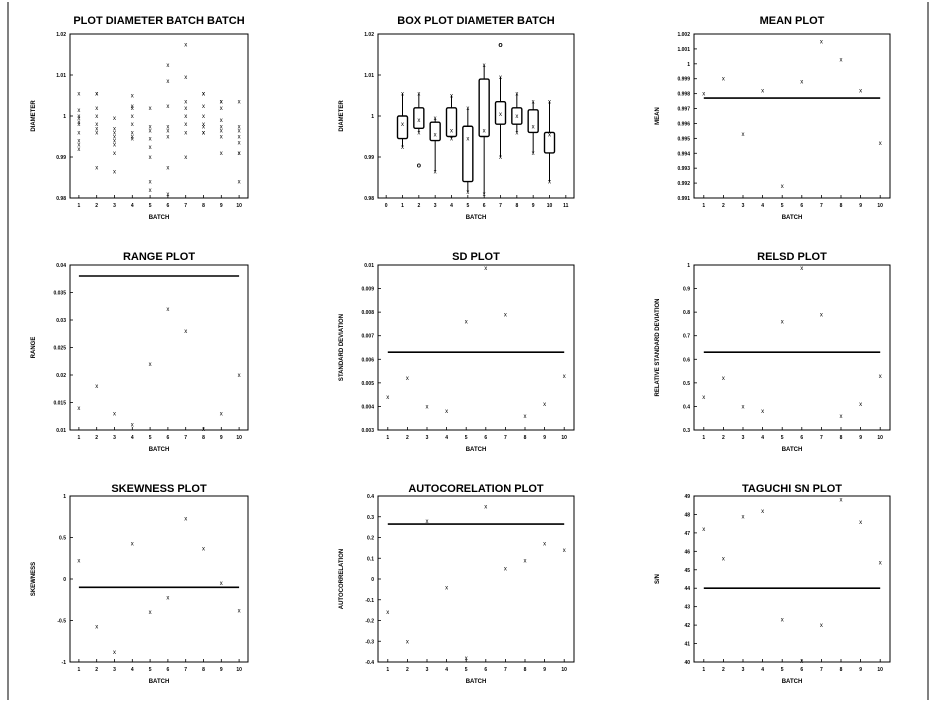 The width and height of the screenshot is (936, 702). Describe the element at coordinates (658, 579) in the screenshot. I see `y-axis-label: S/N` at that location.